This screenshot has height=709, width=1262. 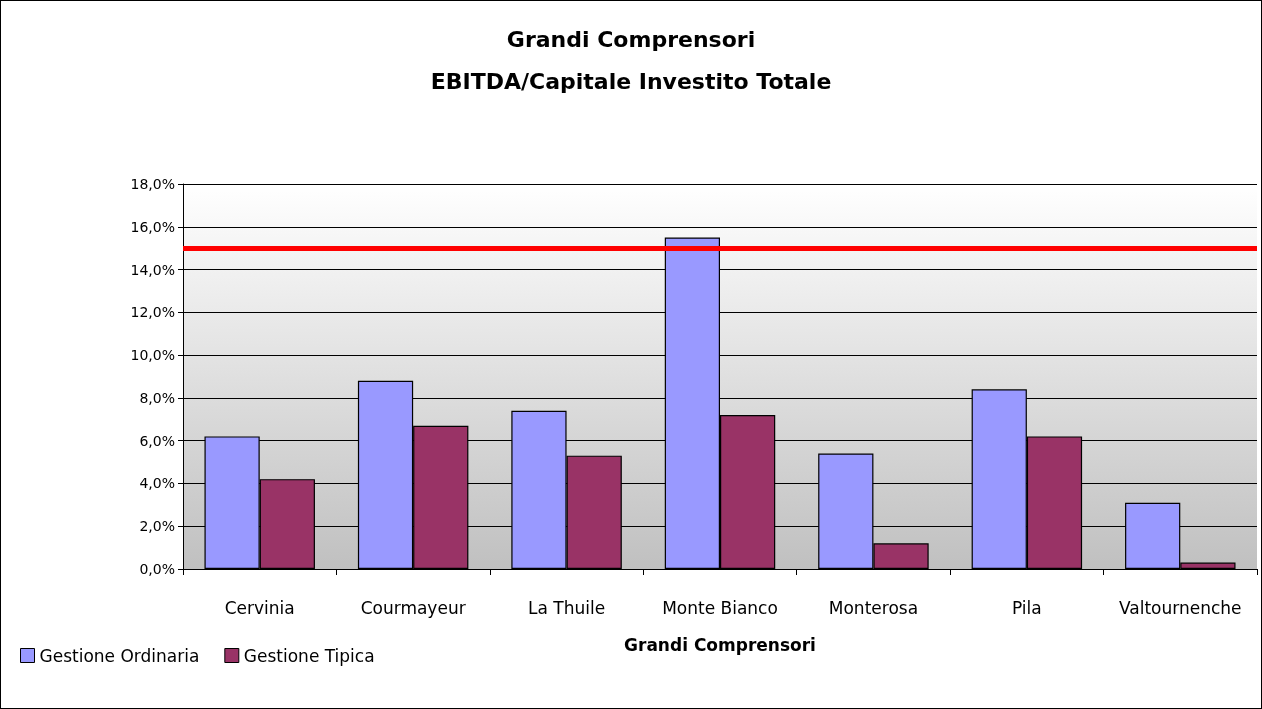 What do you see at coordinates (309, 655) in the screenshot?
I see `legend-label: Gestione Tipica` at bounding box center [309, 655].